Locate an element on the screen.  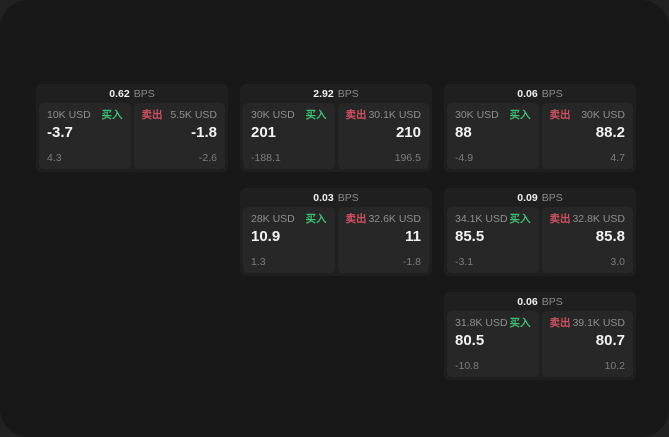
buy-tile: 30K USD 买入 88 -4.9 is located at coordinates (493, 136).